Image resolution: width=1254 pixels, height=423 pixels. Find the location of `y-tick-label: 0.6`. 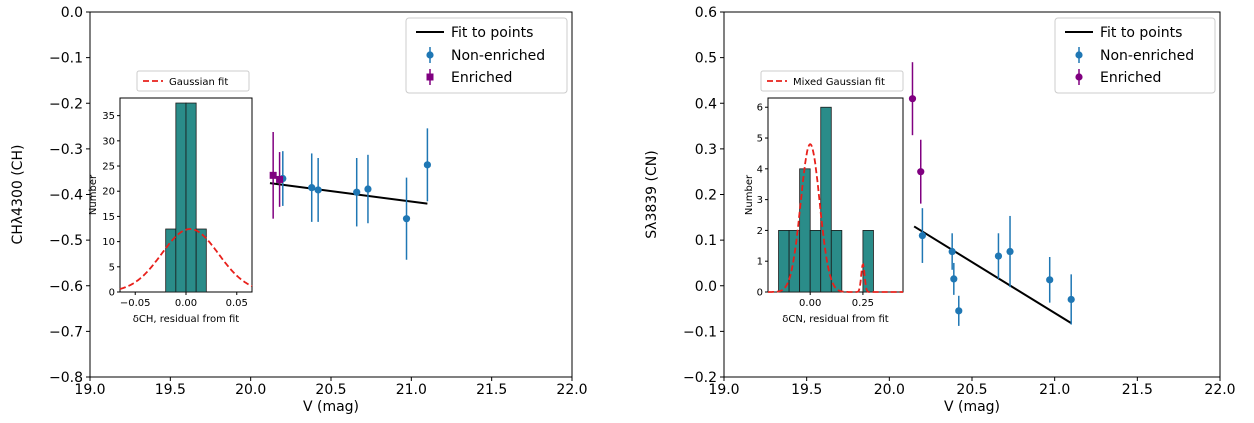

y-tick-label: 0.6 is located at coordinates (706, 13).